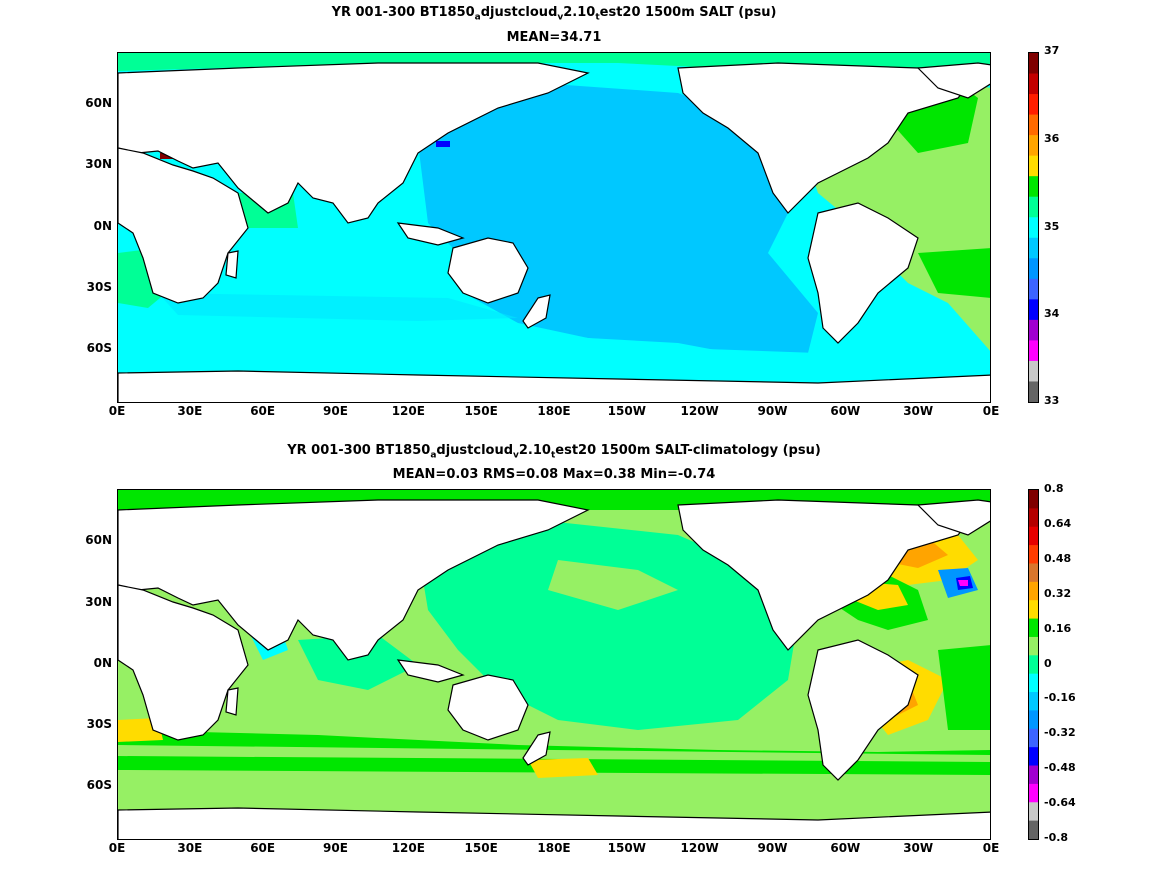 Image resolution: width=1167 pixels, height=875 pixels. I want to click on panel1-lon-label: 60E, so click(263, 411).